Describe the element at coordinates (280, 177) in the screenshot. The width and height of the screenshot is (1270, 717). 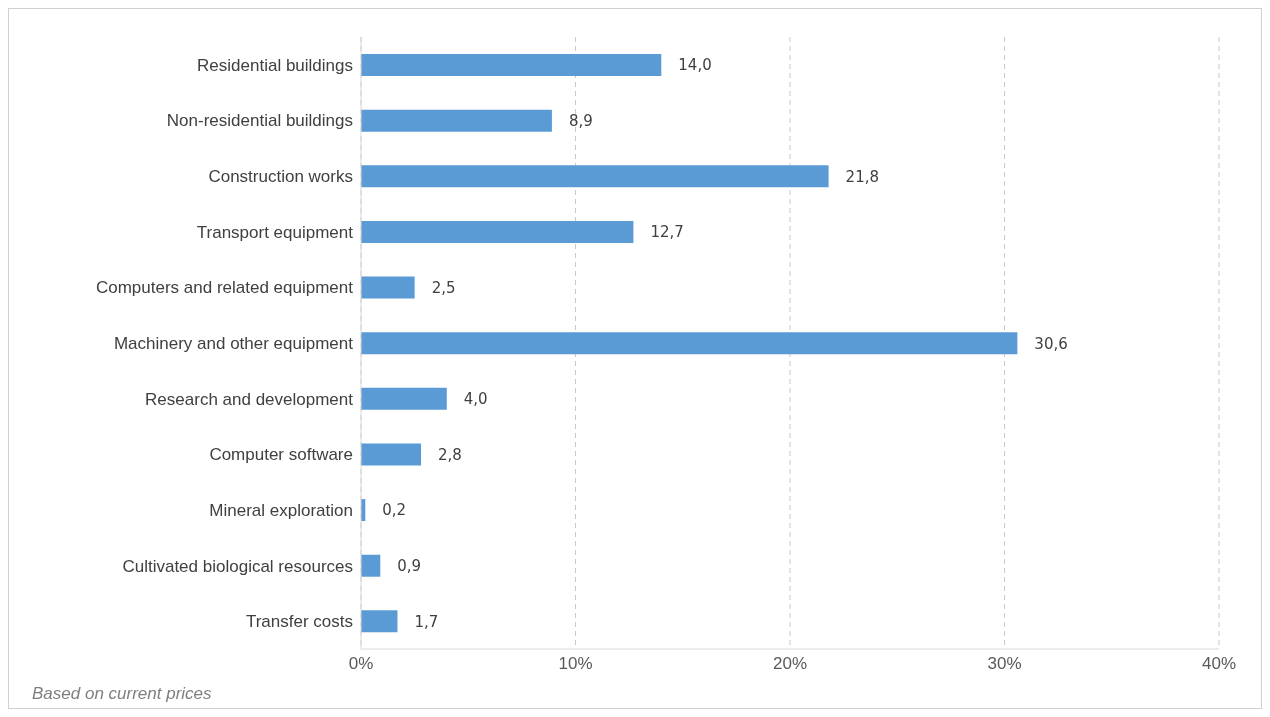
I see `y-tick-label: Construction works` at that location.